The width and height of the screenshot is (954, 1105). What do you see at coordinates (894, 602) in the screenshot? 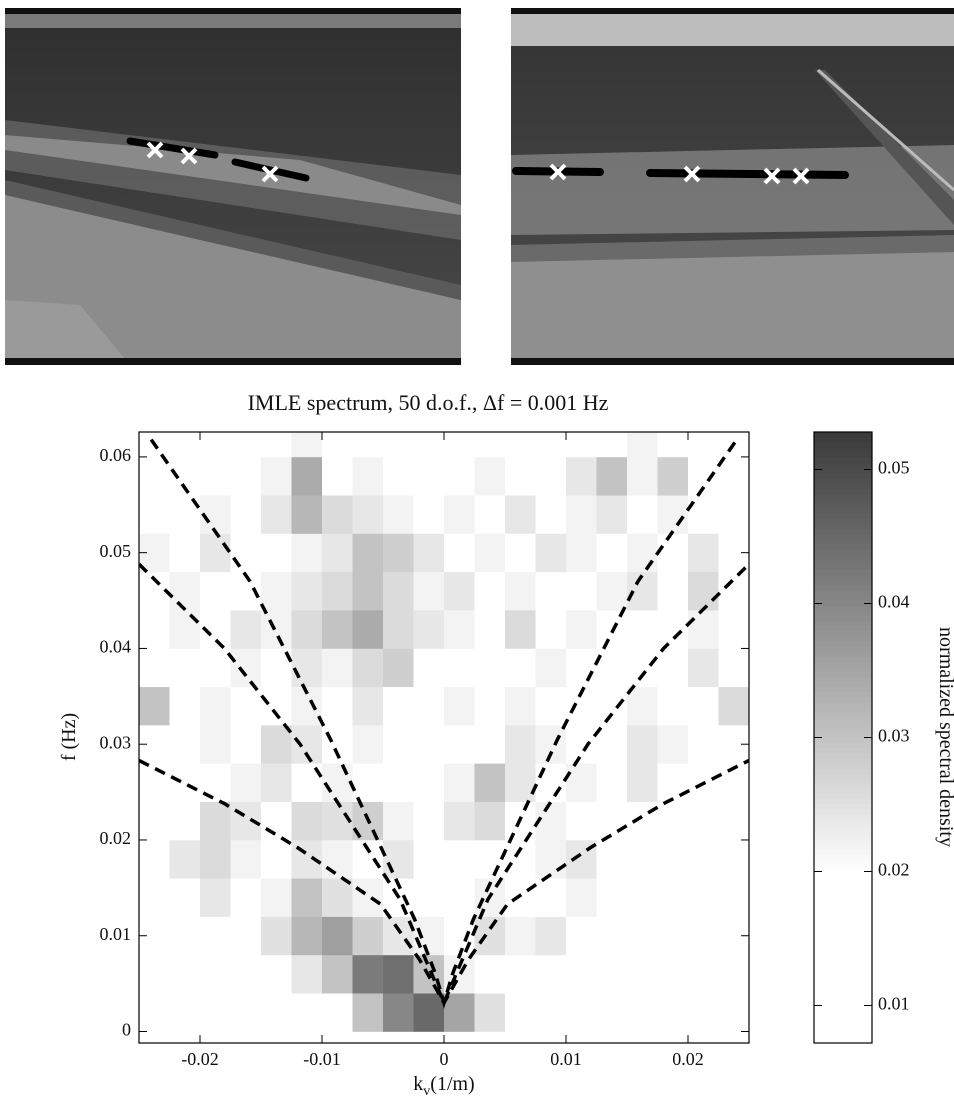
I see `colorbar-tick-label: 0.04` at bounding box center [894, 602].